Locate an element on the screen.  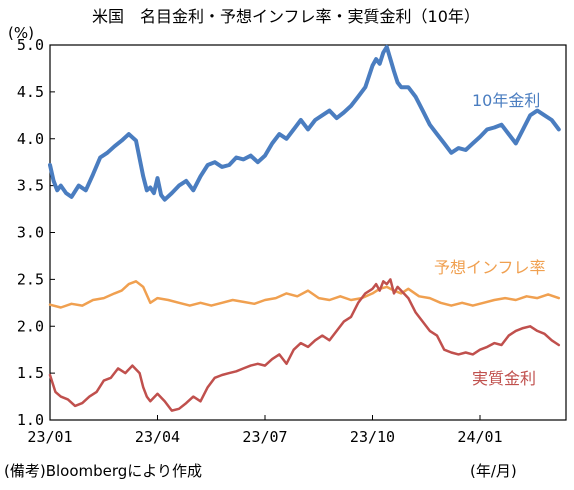
x-axis-unit: (年/月) is located at coordinates (493, 471).